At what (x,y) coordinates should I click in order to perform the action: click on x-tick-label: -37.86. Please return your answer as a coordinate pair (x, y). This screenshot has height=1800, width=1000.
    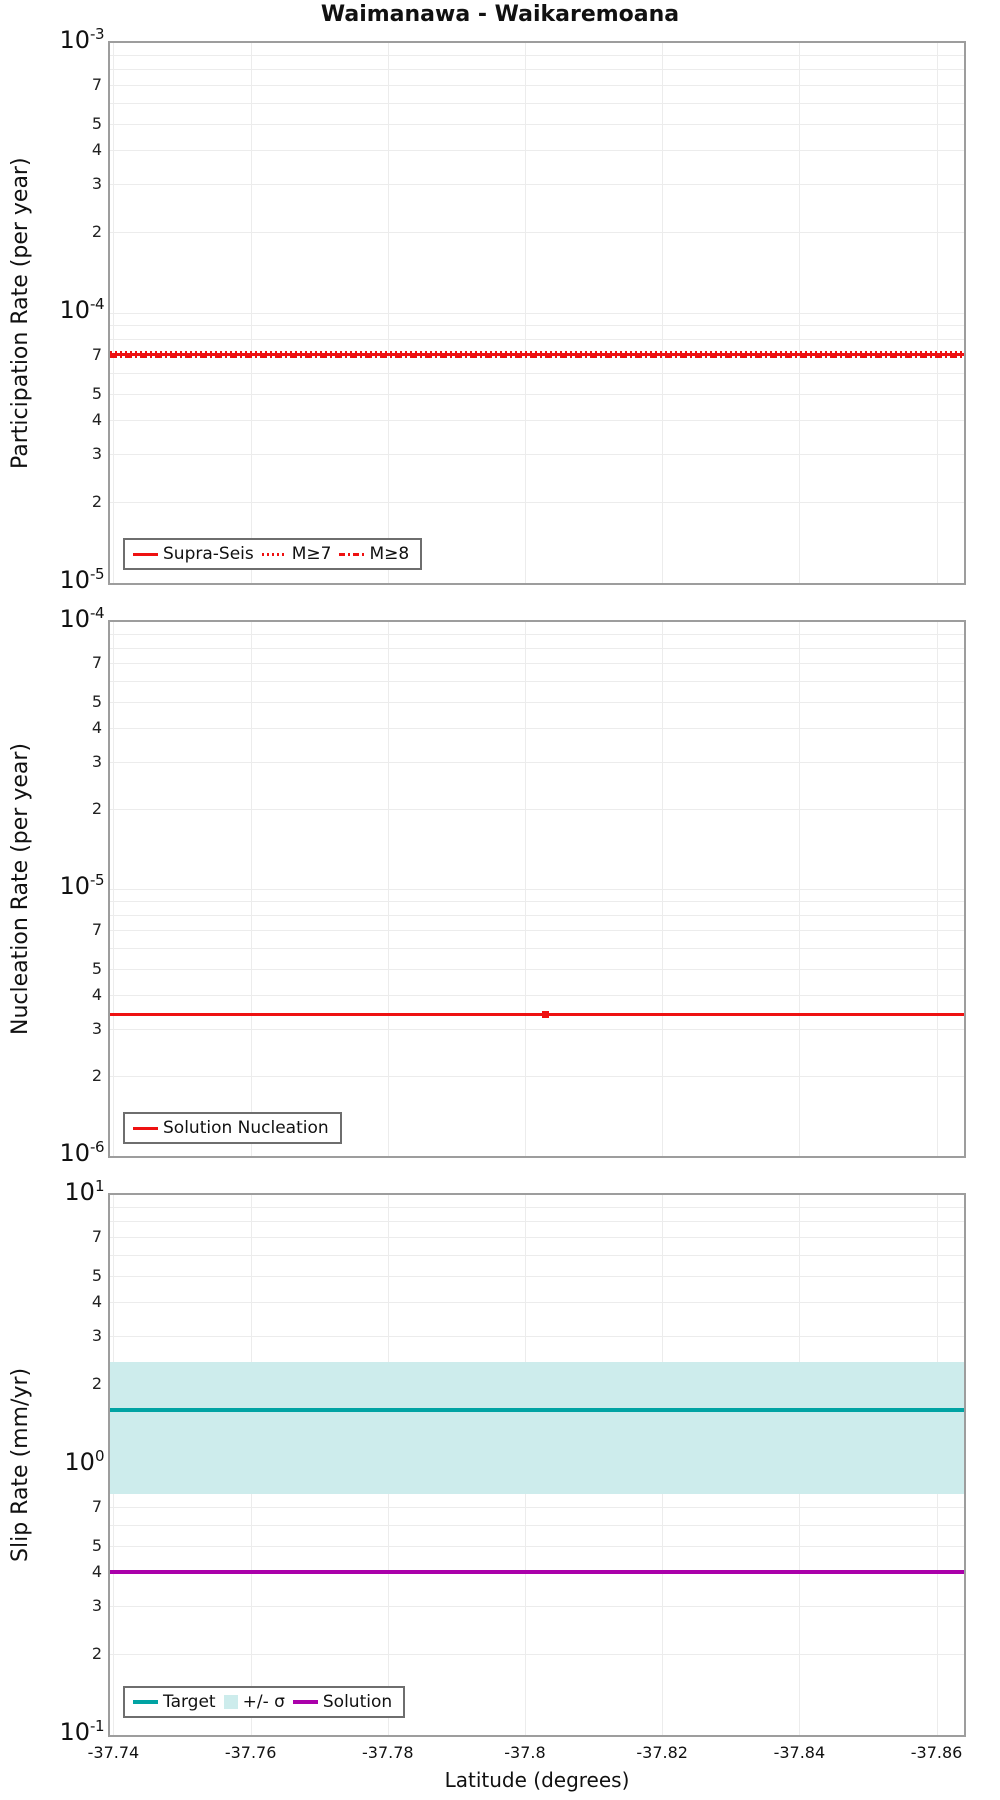
    Looking at the image, I should click on (936, 1752).